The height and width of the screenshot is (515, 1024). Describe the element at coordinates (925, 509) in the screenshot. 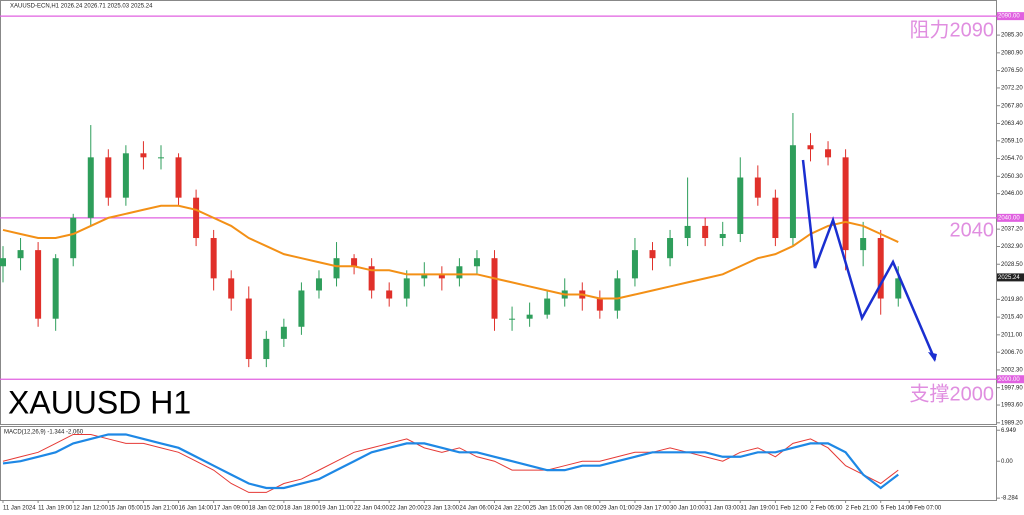

I see `x-tick-label: 6 Feb 07:00` at that location.